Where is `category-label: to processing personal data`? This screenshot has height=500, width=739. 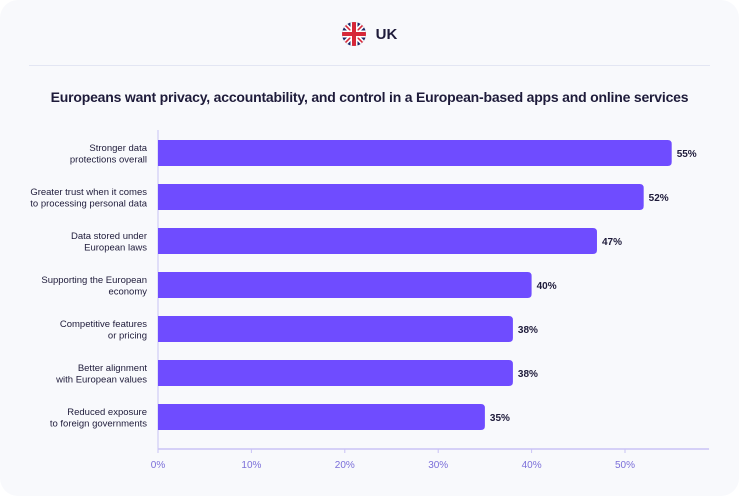
category-label: to processing personal data is located at coordinates (88, 204).